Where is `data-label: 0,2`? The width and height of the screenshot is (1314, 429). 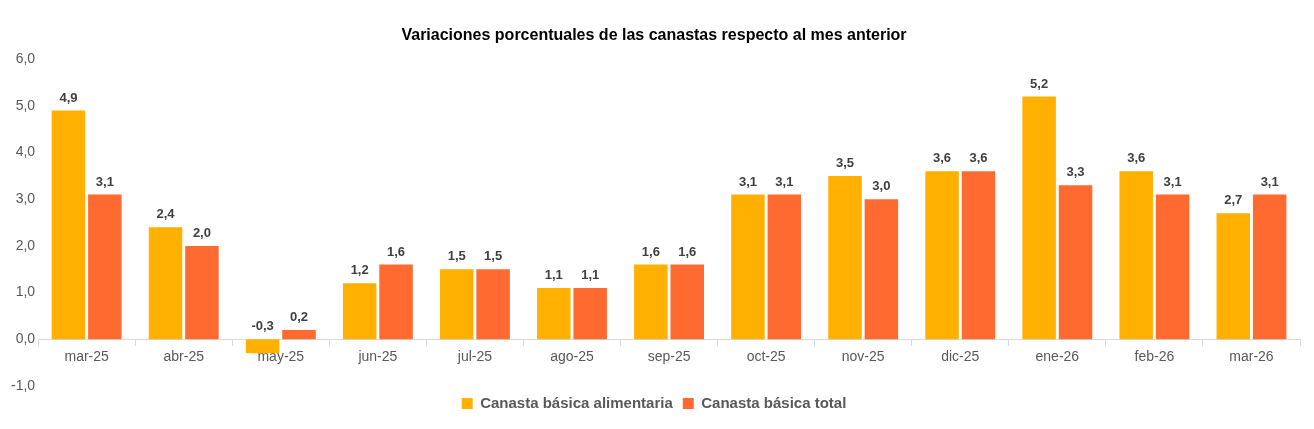 data-label: 0,2 is located at coordinates (299, 317).